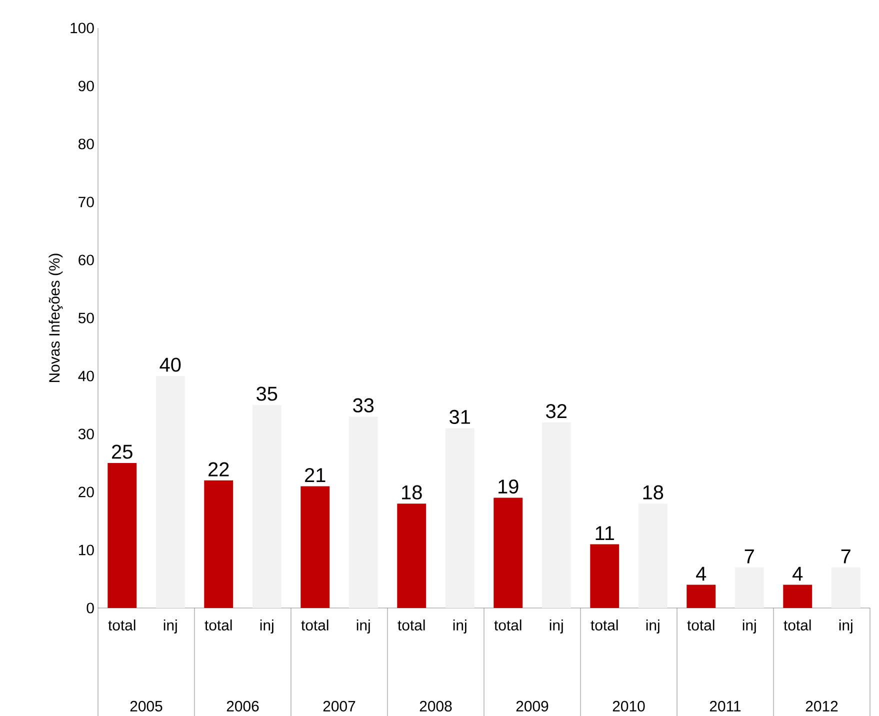 This screenshot has width=879, height=716. What do you see at coordinates (86, 434) in the screenshot?
I see `y-tick-label: 30` at bounding box center [86, 434].